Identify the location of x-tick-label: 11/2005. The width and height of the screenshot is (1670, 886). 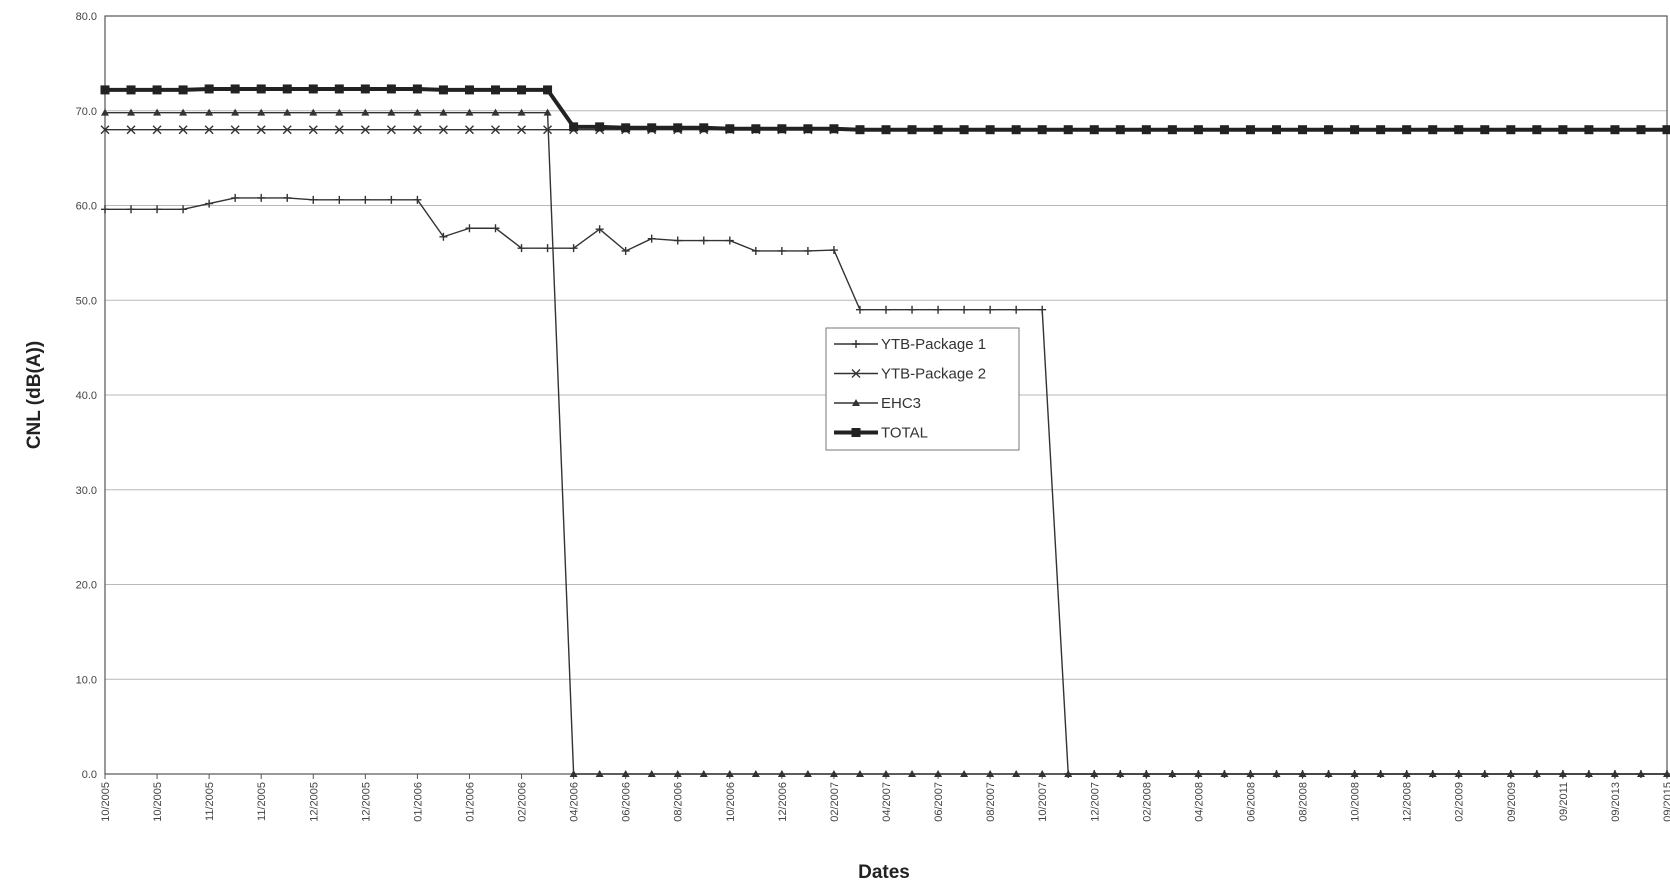
(210, 801).